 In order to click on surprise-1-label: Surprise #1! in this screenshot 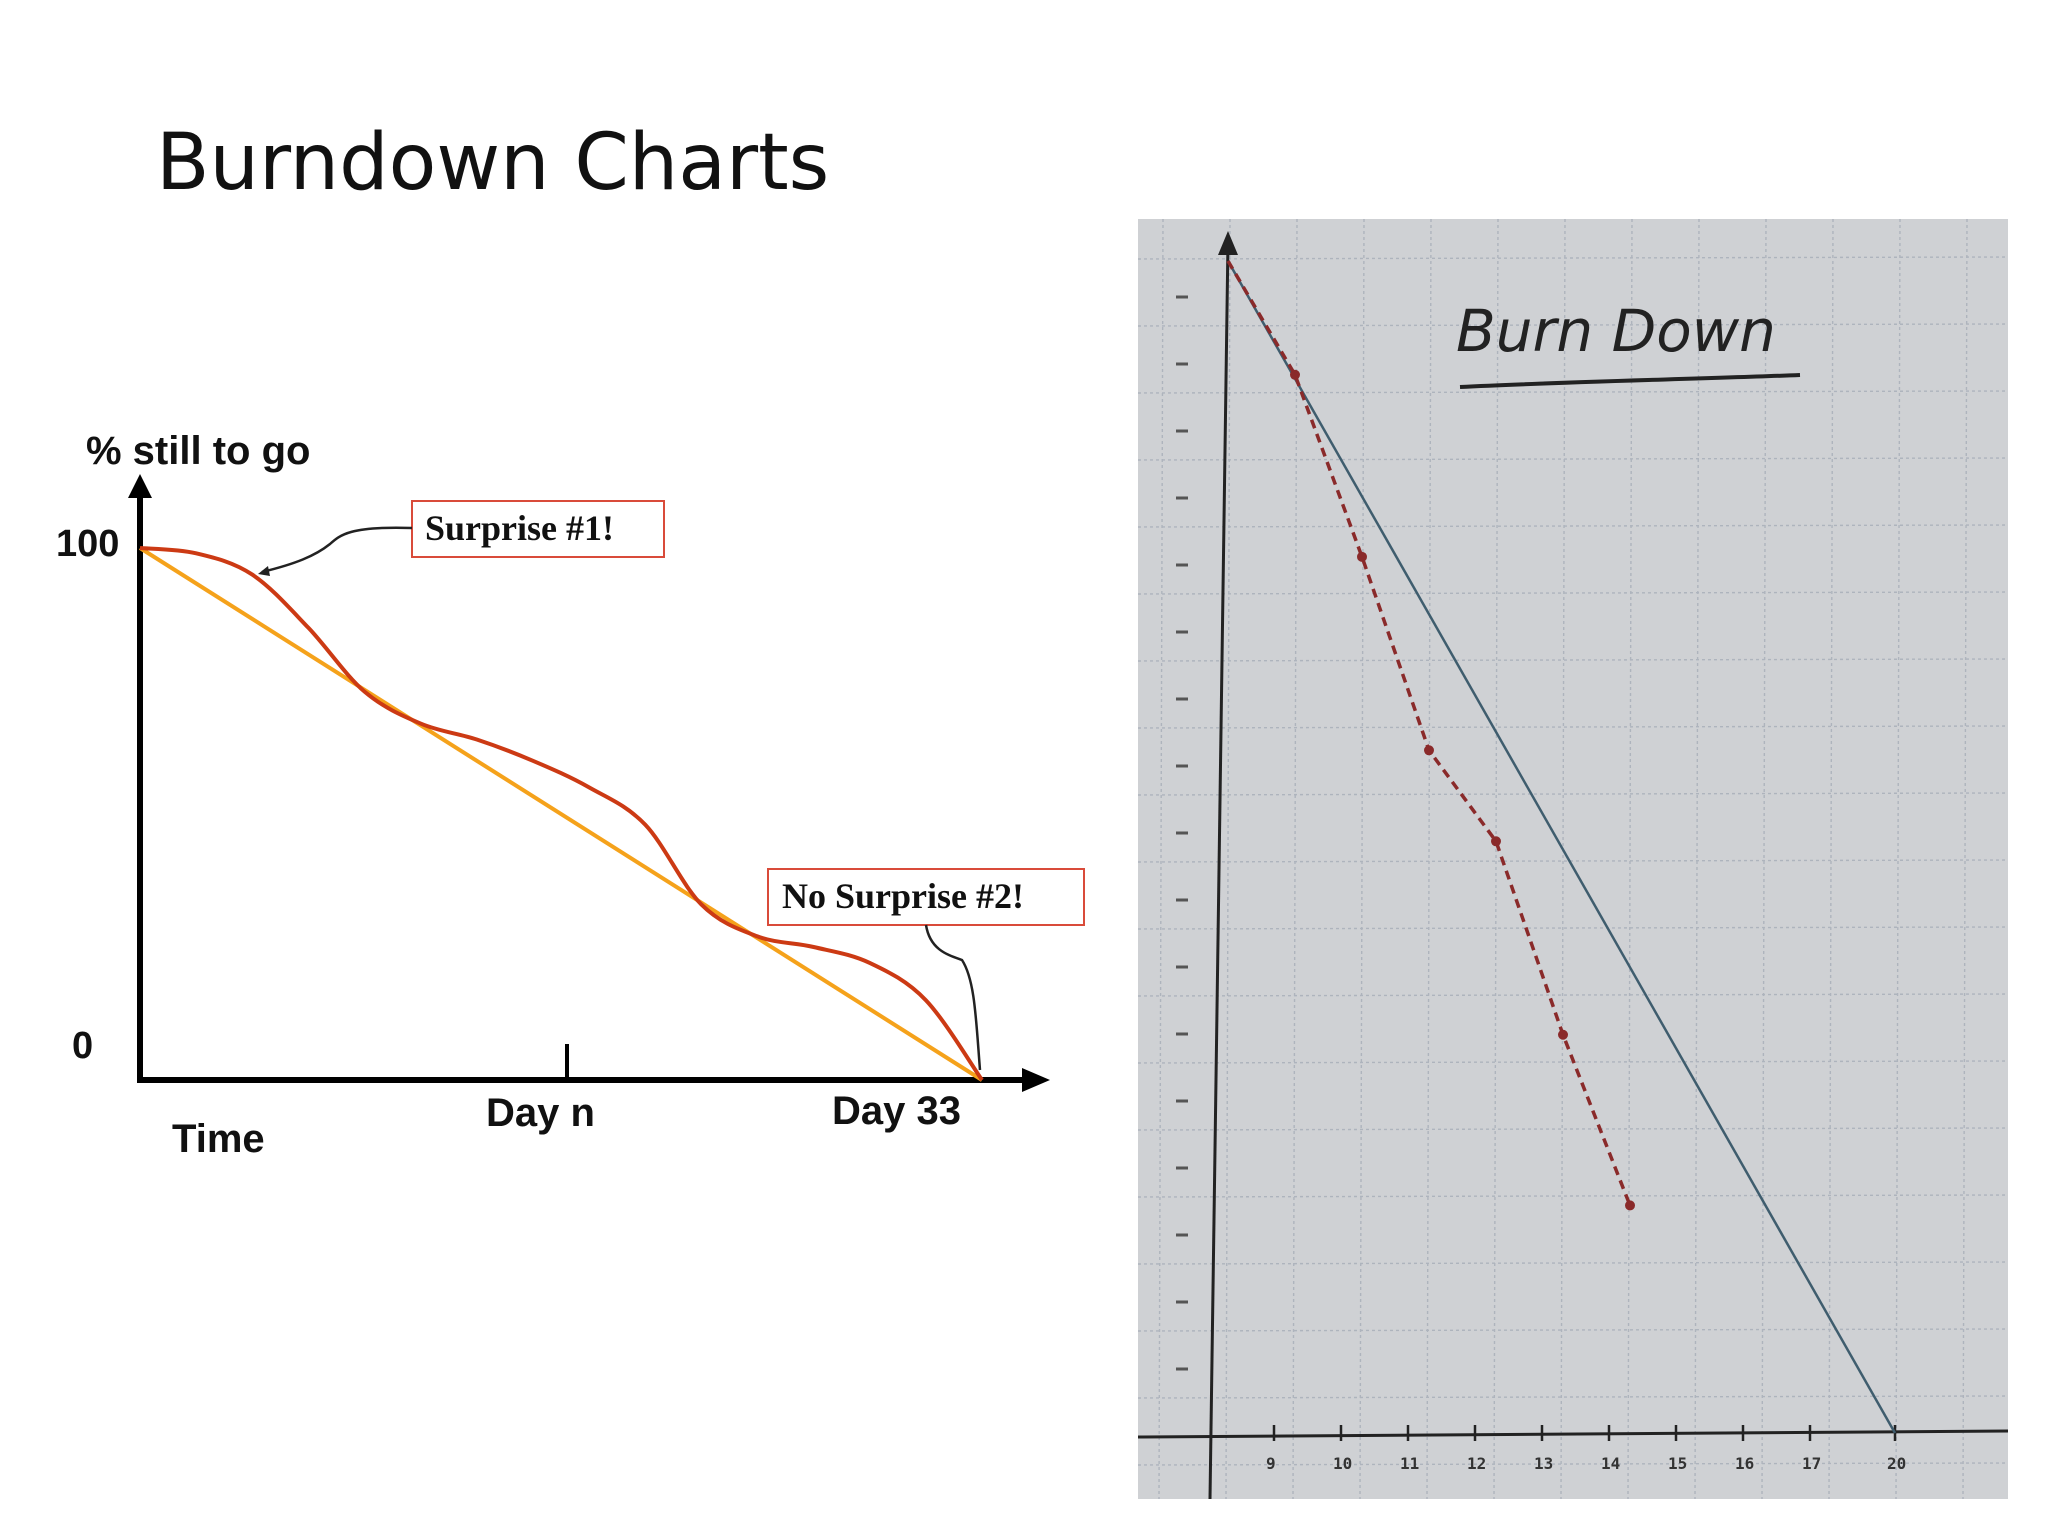, I will do `click(519, 528)`.